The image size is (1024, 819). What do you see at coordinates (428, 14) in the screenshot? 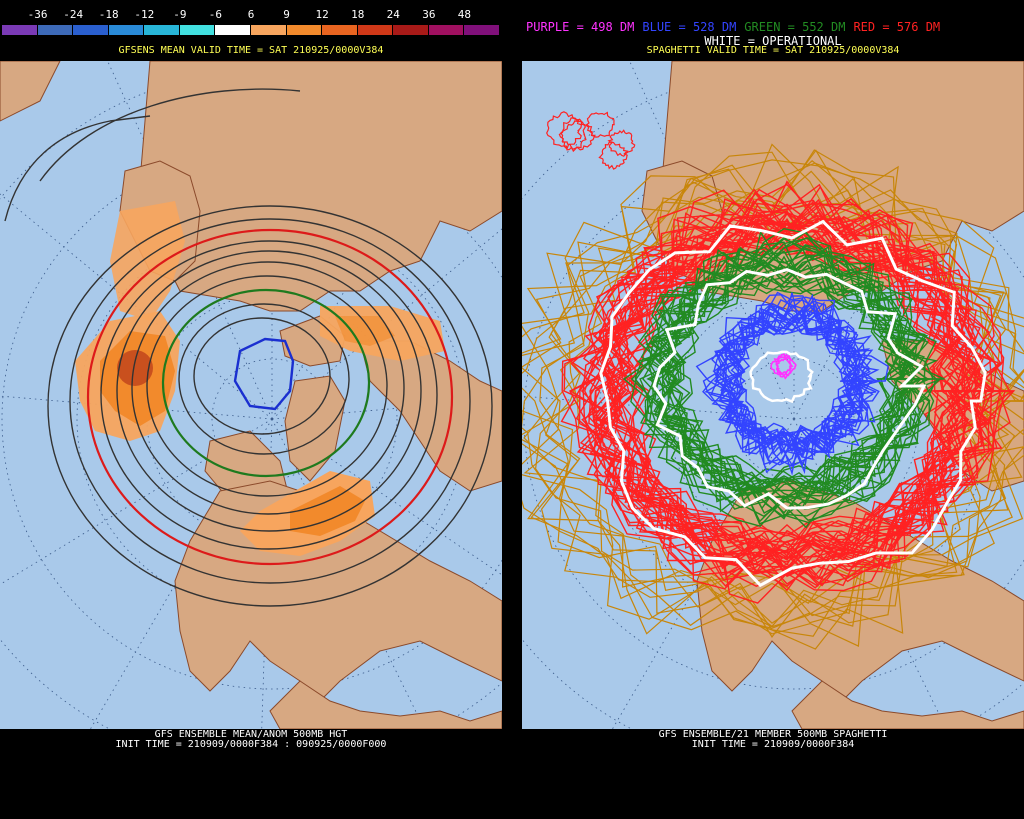
I see `scale-tick-label: 36` at bounding box center [428, 14].